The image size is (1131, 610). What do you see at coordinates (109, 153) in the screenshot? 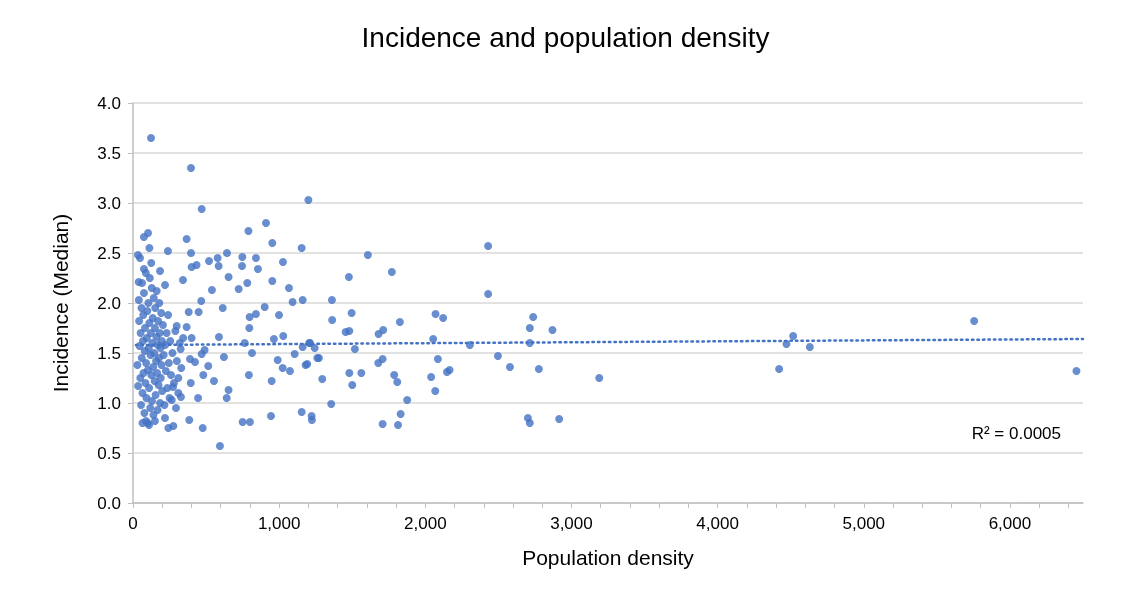
I see `y-tick-label: 3.5` at bounding box center [109, 153].